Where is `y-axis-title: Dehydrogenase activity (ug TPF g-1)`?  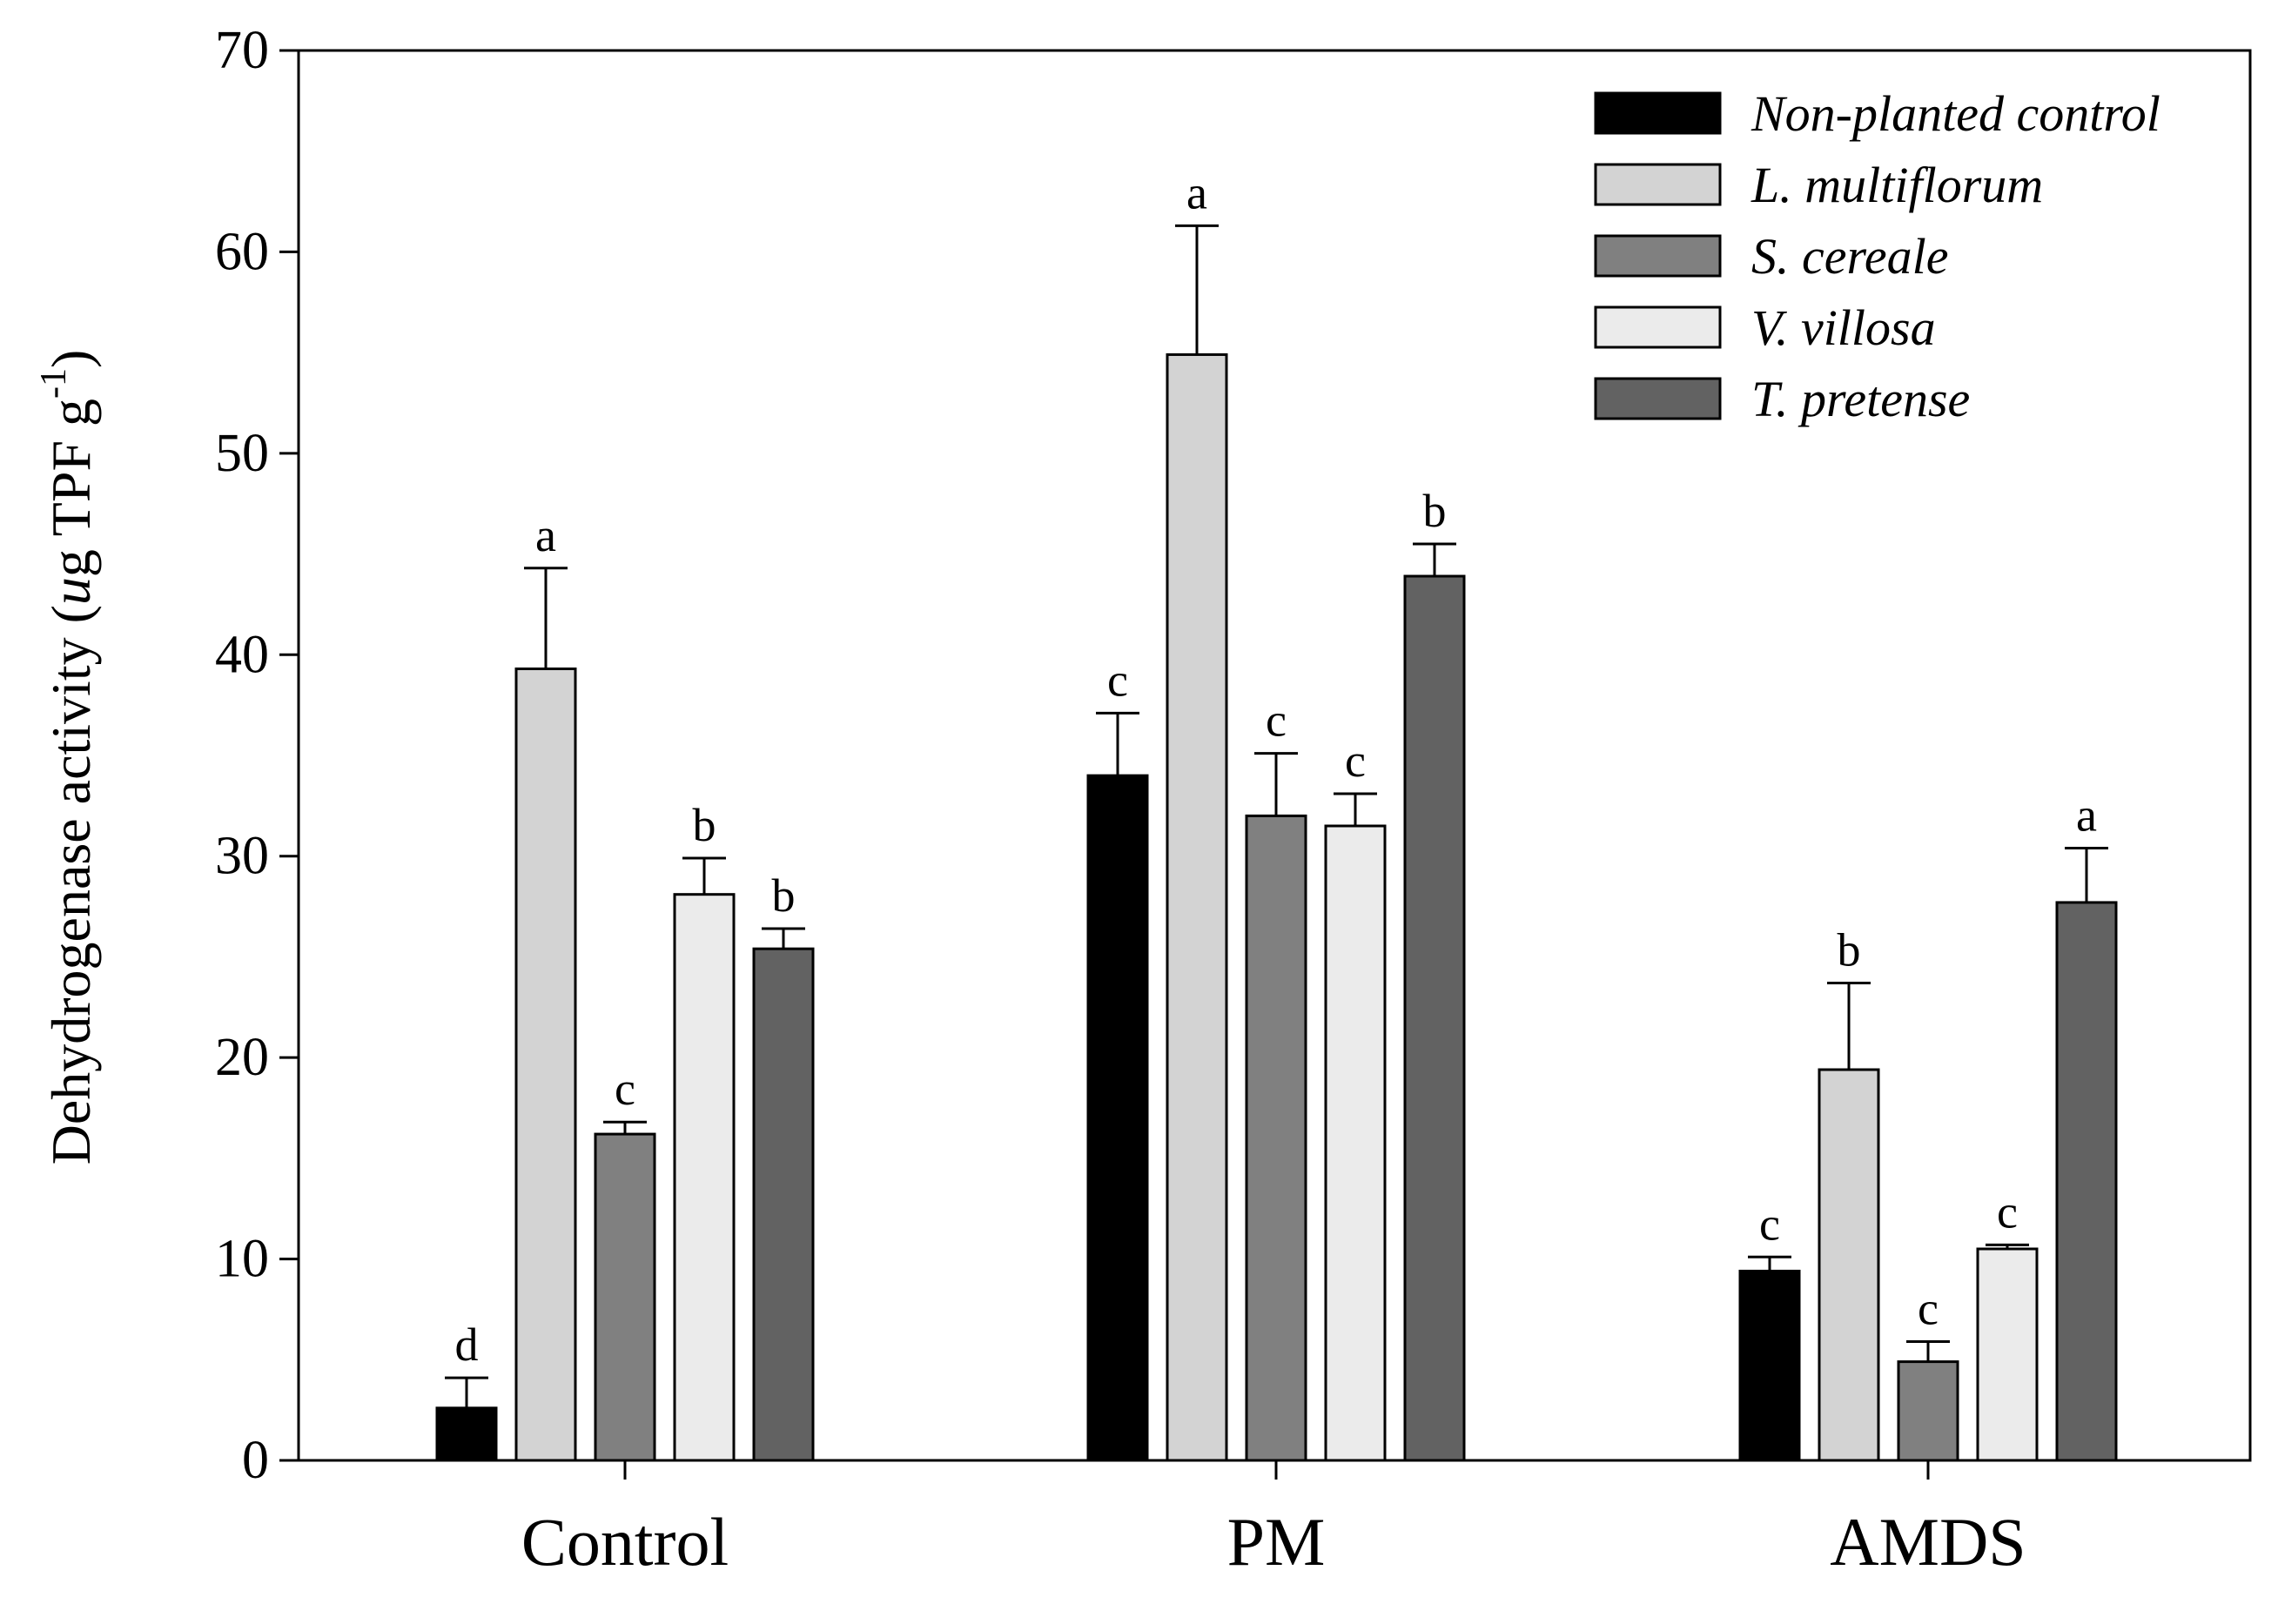
y-axis-title: Dehydrogenase activity (ug TPF g-1) is located at coordinates (68, 757).